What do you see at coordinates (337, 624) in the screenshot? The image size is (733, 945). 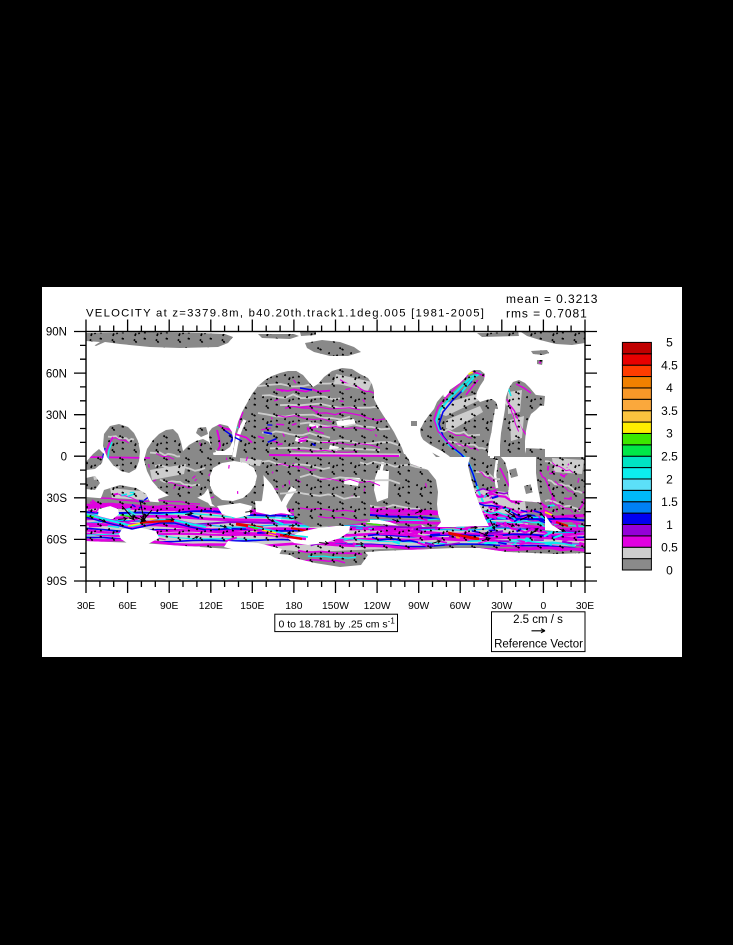 I see `svg-text: 0 to 18.781 by .25 cm s-1` at bounding box center [337, 624].